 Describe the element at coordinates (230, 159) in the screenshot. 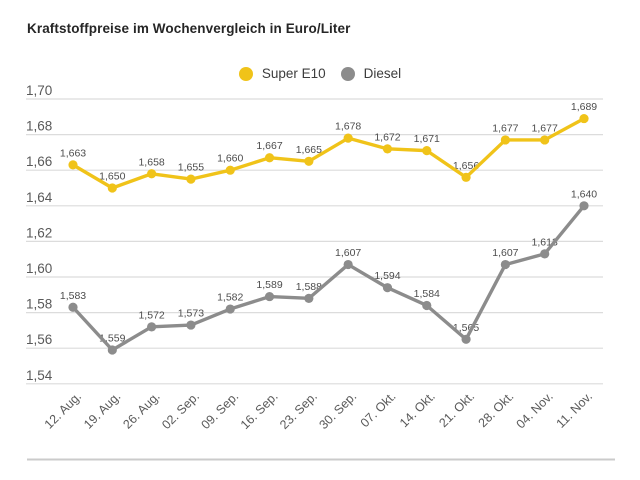

I see `data-label-super-e10: 1,660` at that location.